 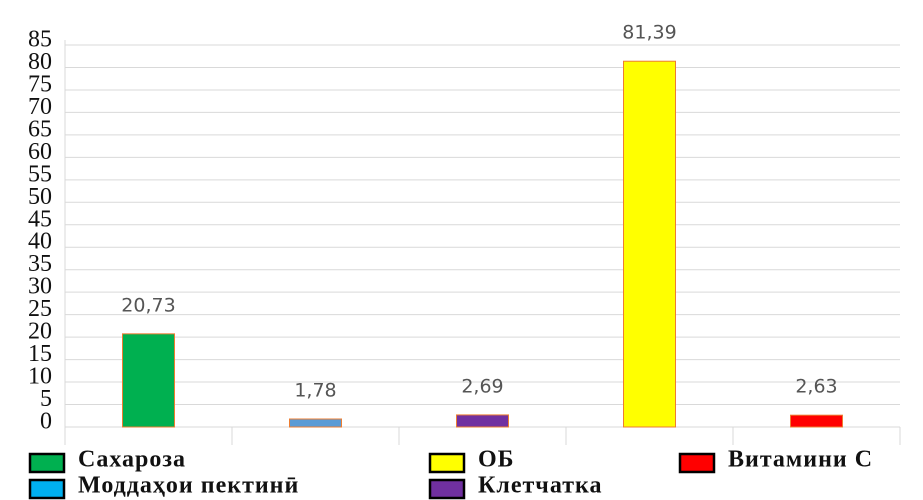 What do you see at coordinates (315, 391) in the screenshot?
I see `data-label: 1,78` at bounding box center [315, 391].